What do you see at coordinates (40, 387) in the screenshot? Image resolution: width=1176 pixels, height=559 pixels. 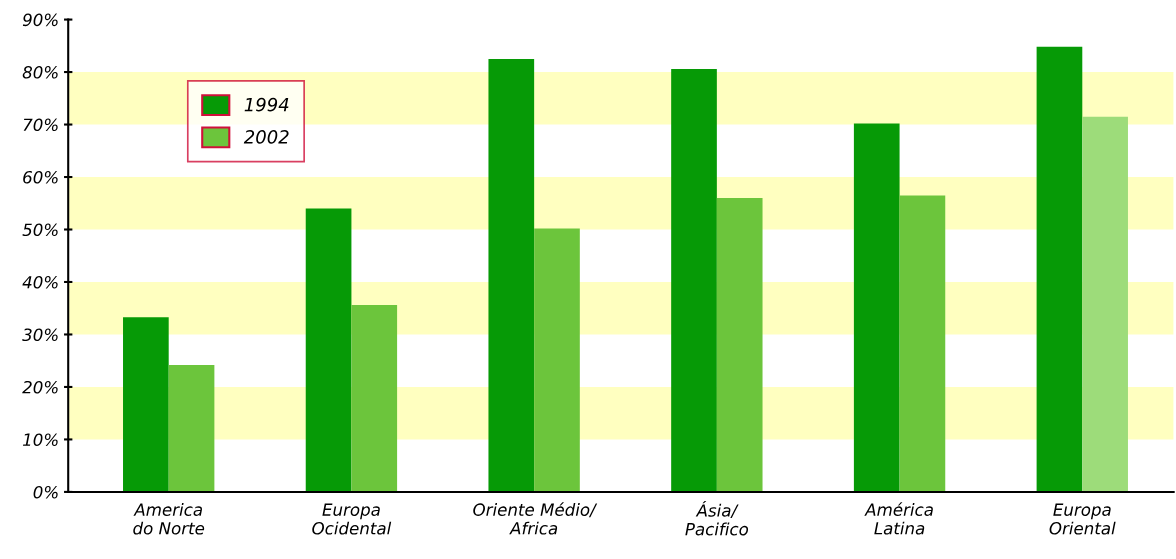 I see `y-tick-label: 20%` at bounding box center [40, 387].